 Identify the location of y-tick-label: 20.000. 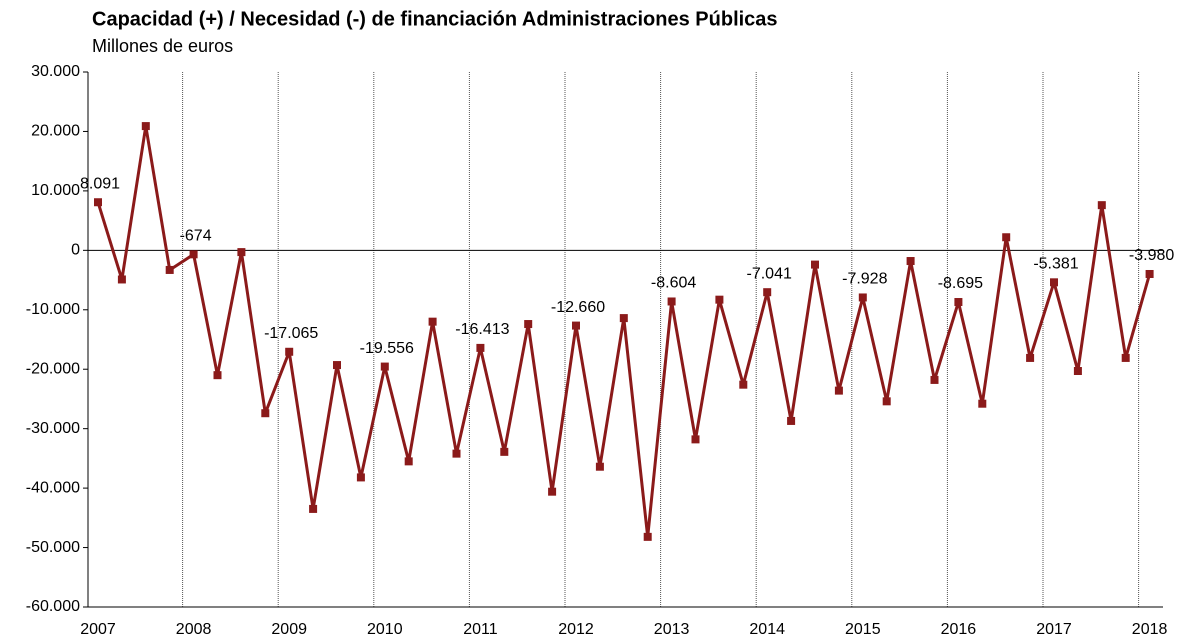
(55, 131).